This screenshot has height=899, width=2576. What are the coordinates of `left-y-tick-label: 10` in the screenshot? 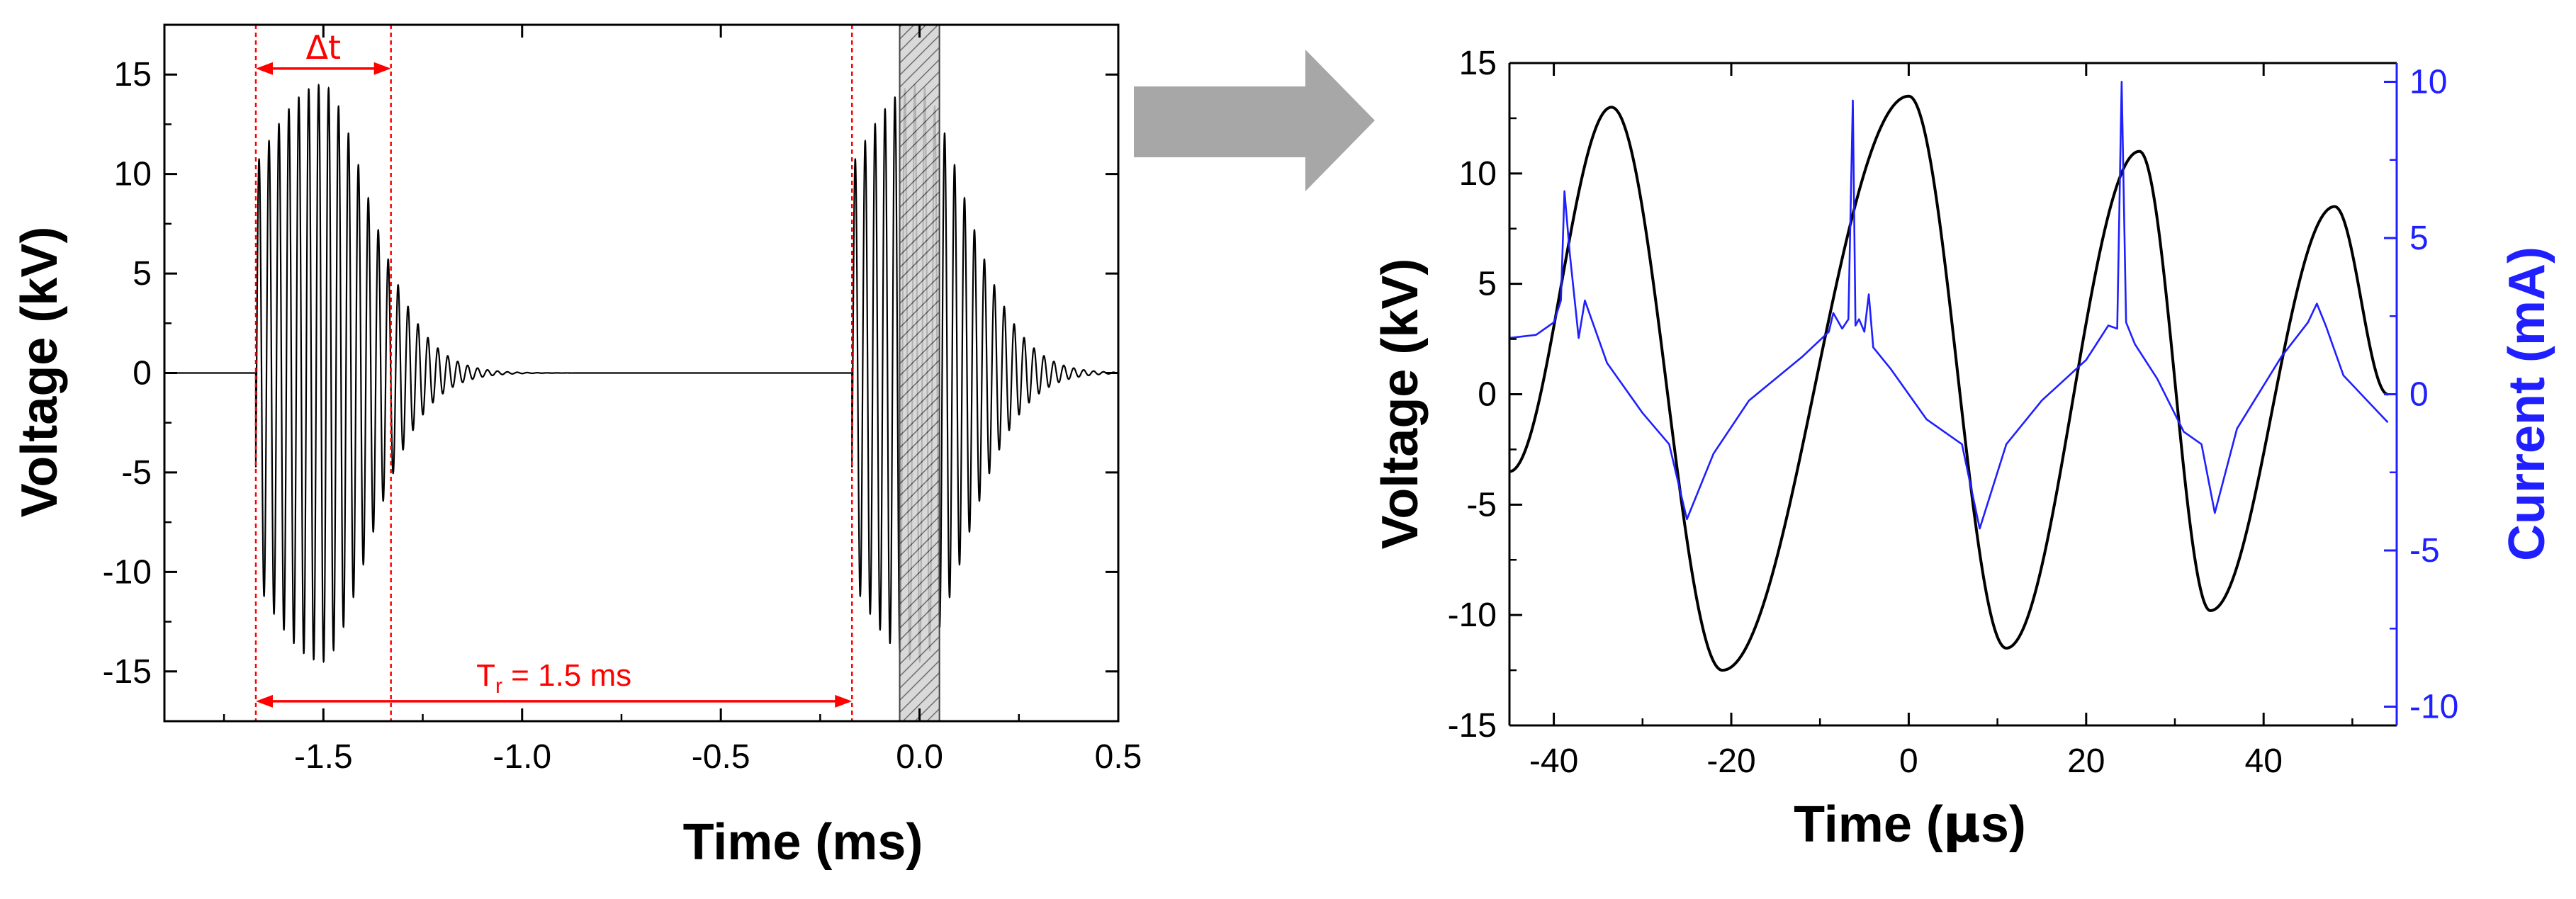 It's located at (133, 174).